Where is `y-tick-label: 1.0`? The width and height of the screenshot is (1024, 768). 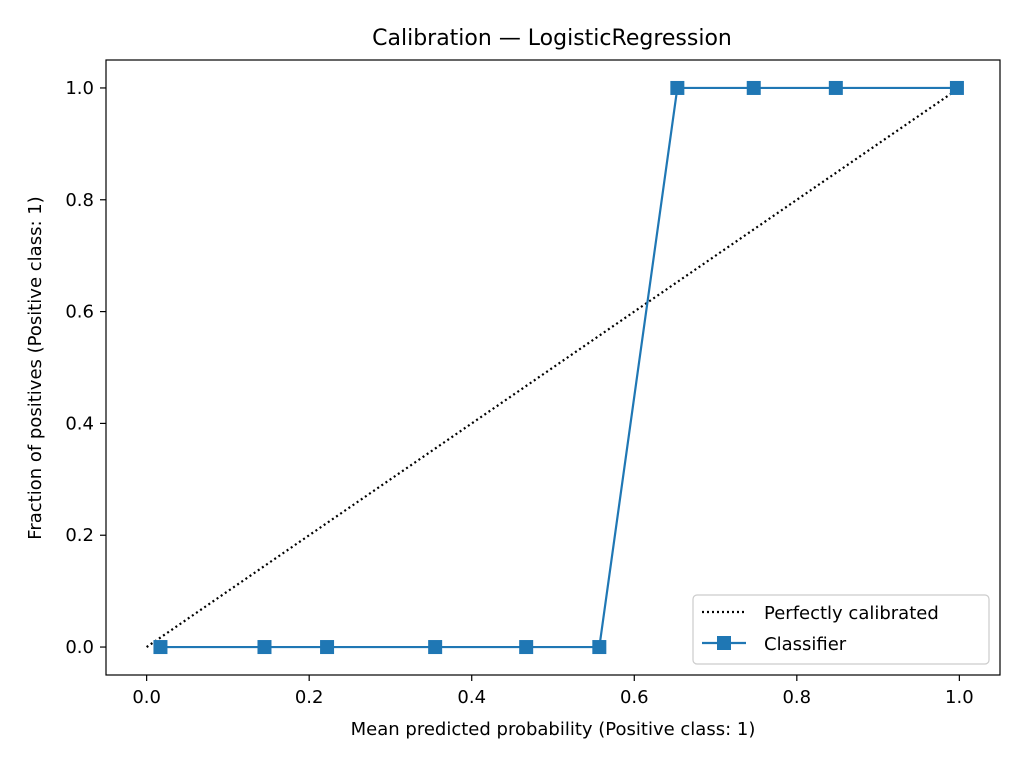 y-tick-label: 1.0 is located at coordinates (79, 88).